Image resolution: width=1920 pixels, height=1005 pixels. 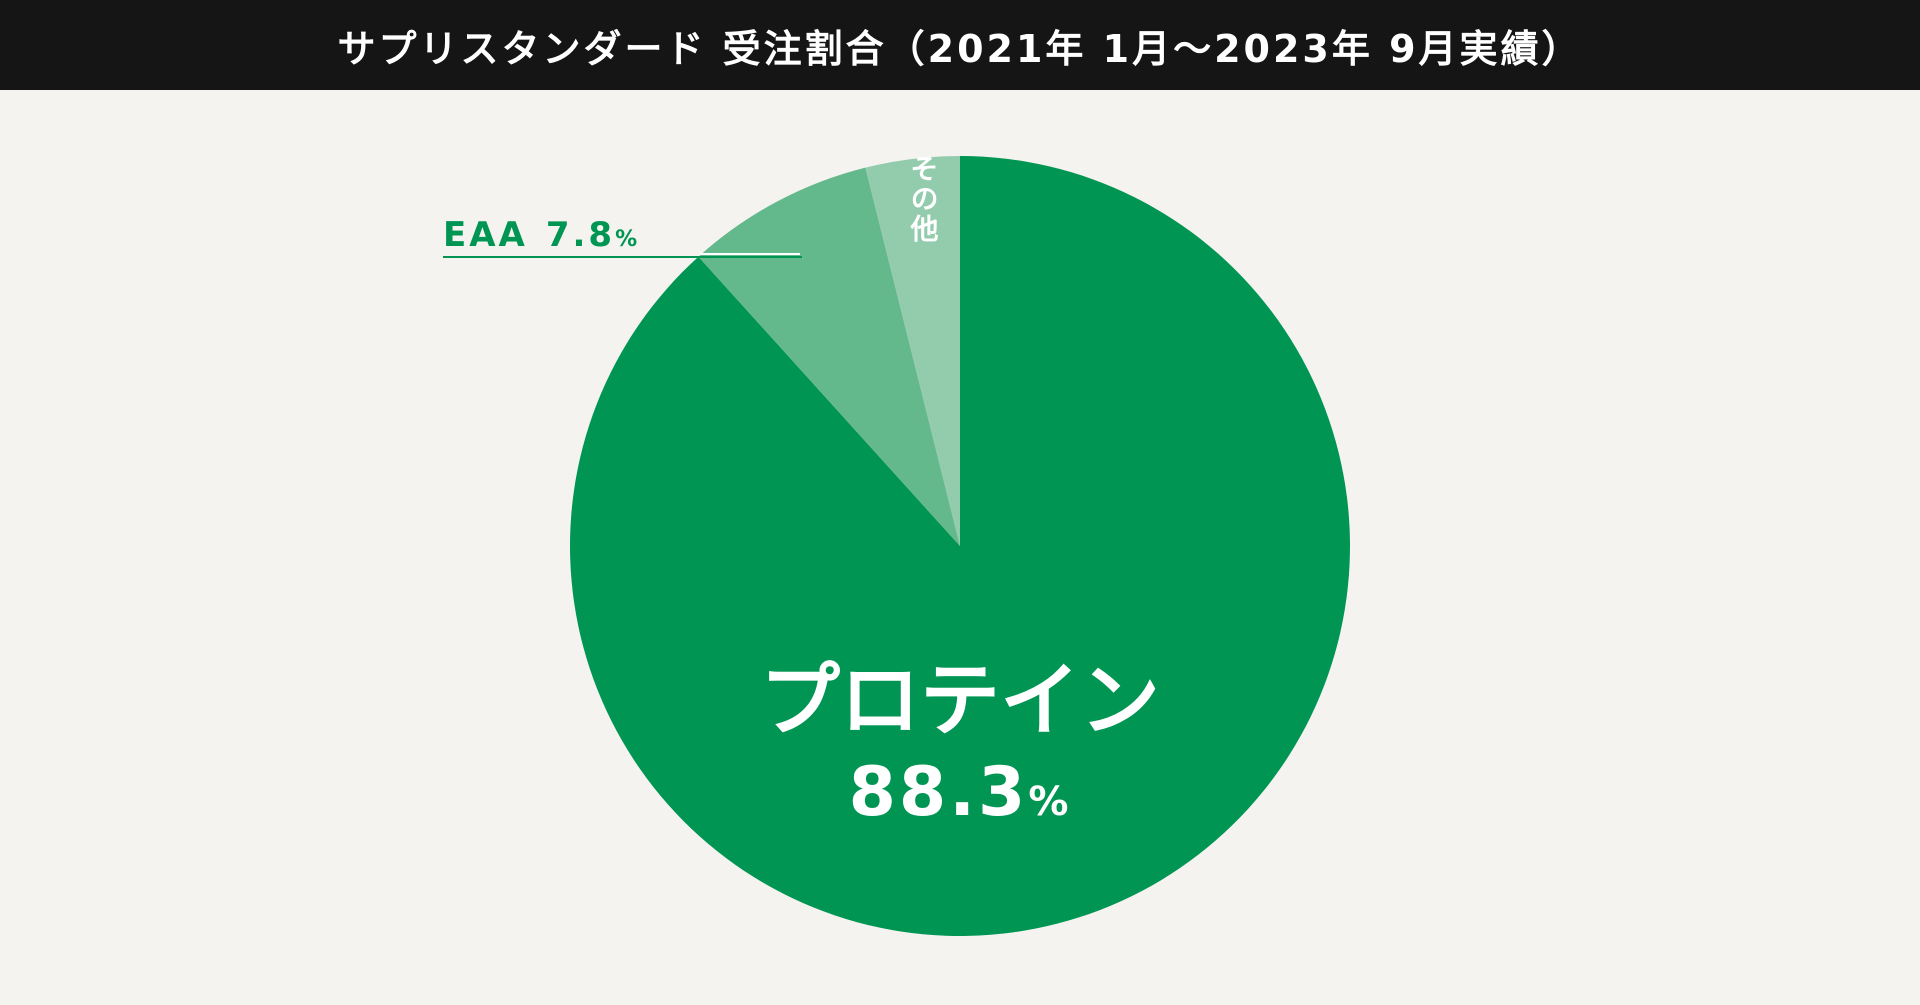 What do you see at coordinates (960, 48) in the screenshot?
I see `chart-title: サプリスタンダード 受注割合（2021年 1月～2023年 9月実績）` at bounding box center [960, 48].